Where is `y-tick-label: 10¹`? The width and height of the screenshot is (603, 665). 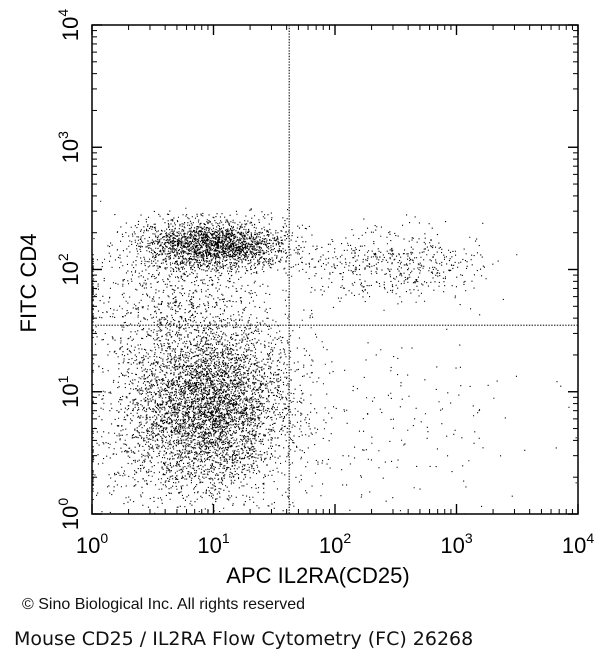
y-tick-label: 10¹ is located at coordinates (69, 391).